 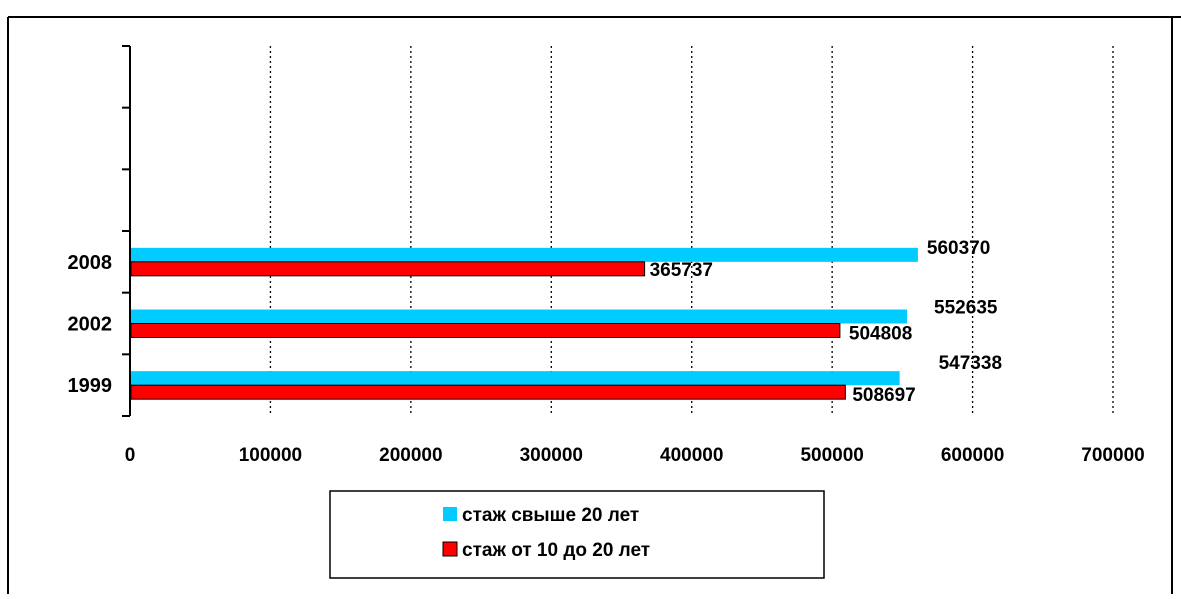 What do you see at coordinates (556, 550) in the screenshot?
I see `legend-label-10to20: стаж от 10 до 20 лет` at bounding box center [556, 550].